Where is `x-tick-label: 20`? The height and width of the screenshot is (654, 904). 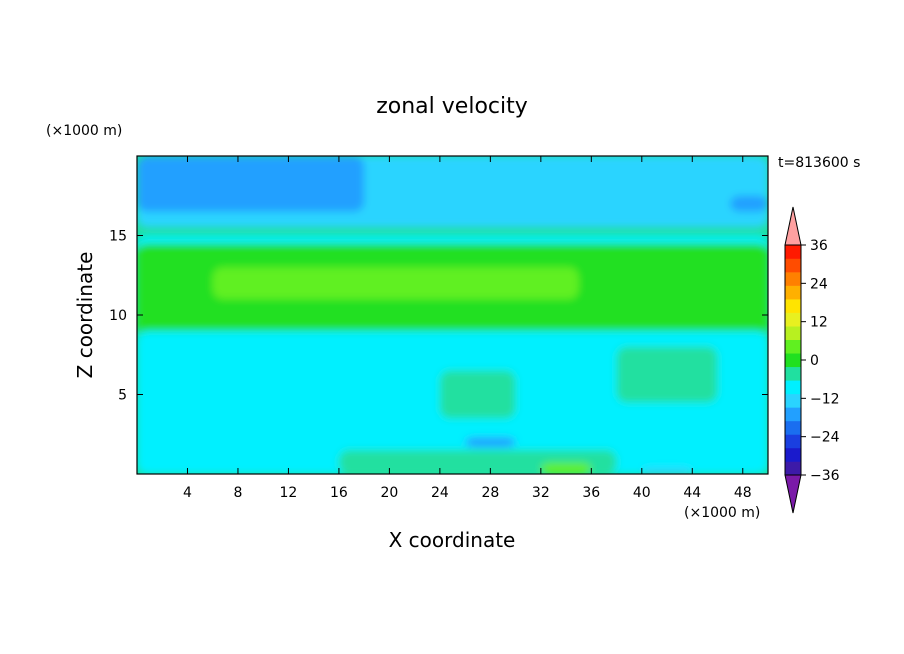 x-tick-label: 20 is located at coordinates (389, 493).